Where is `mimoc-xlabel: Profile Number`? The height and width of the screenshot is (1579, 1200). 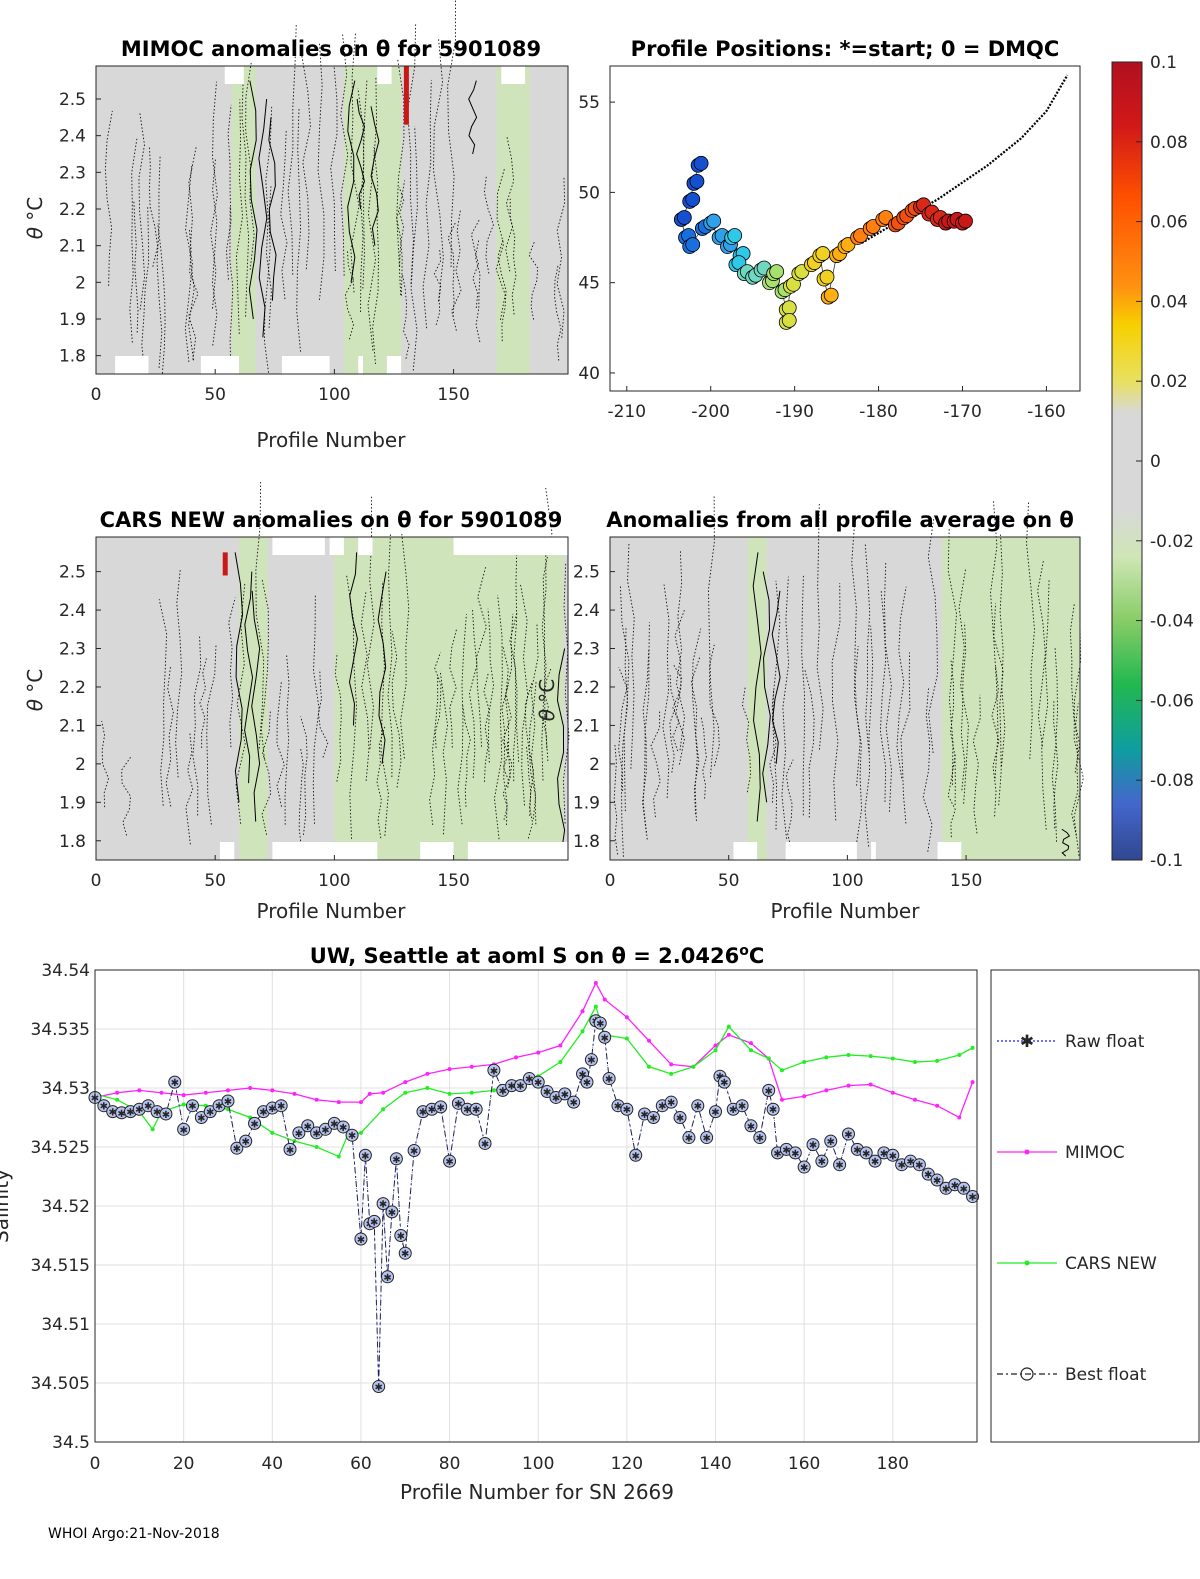
mimoc-xlabel: Profile Number is located at coordinates (332, 440).